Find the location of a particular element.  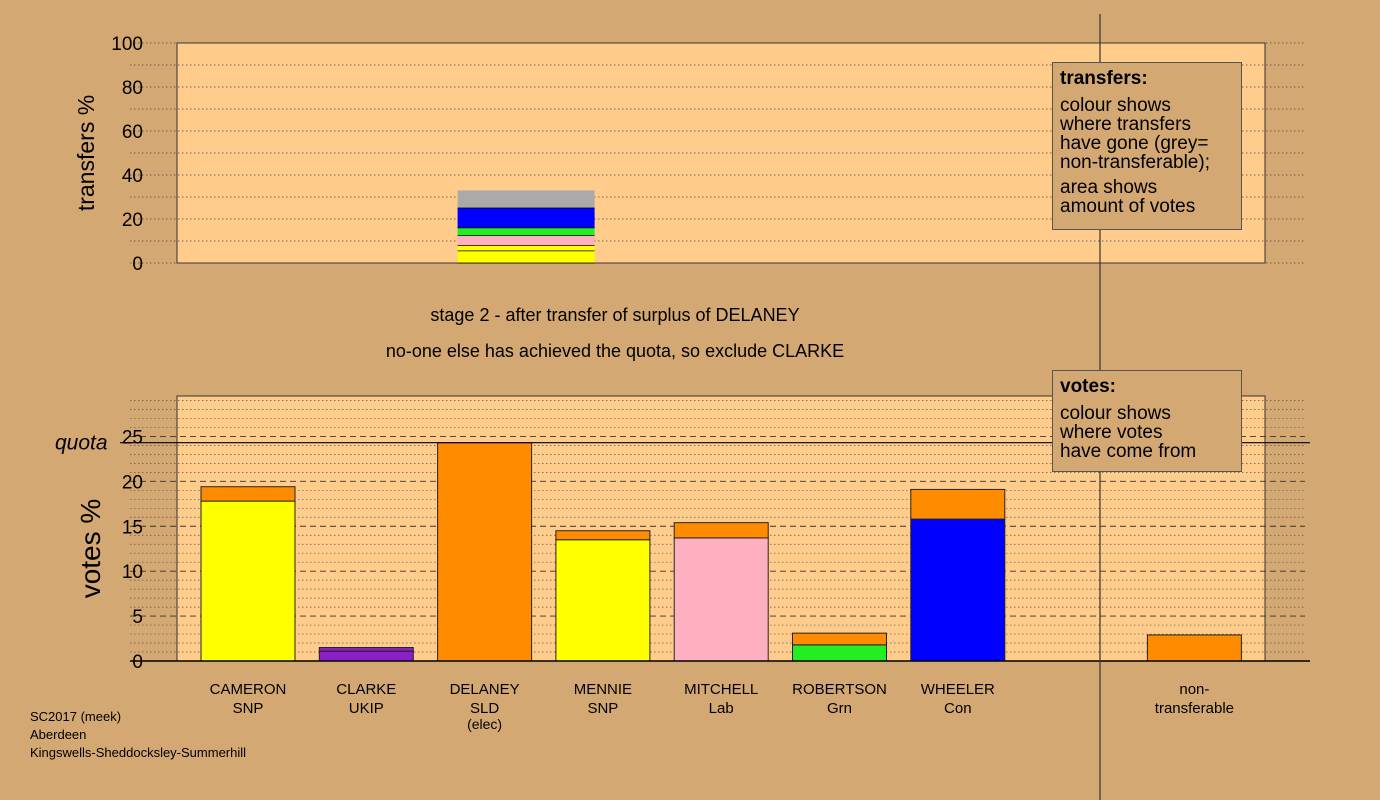

category-name-label: DELANEY is located at coordinates (485, 689).